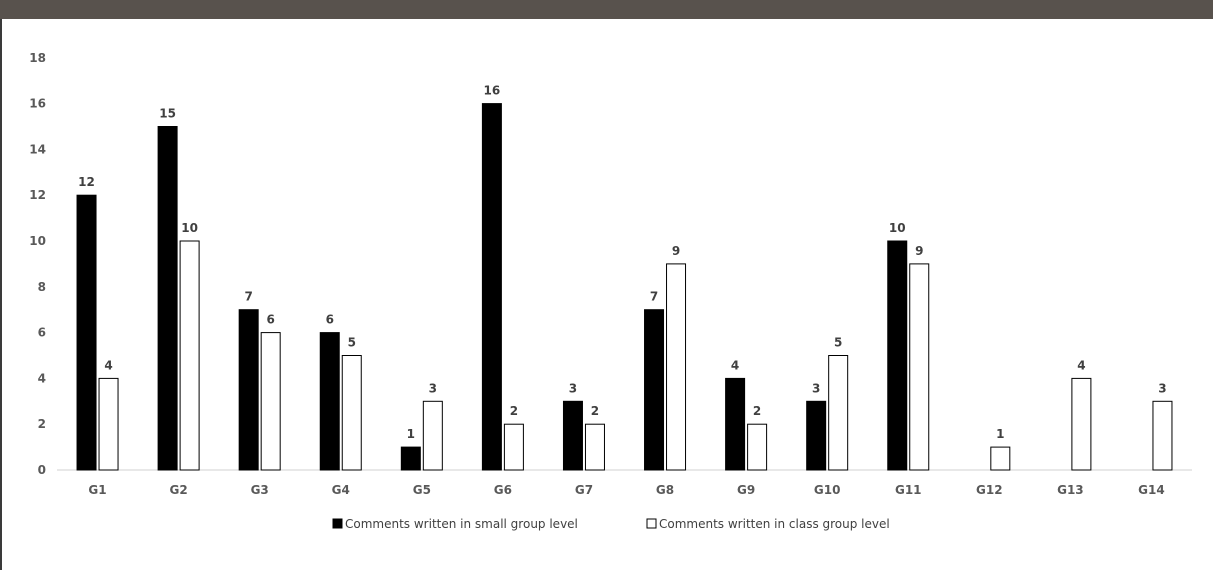 The height and width of the screenshot is (570, 1213). What do you see at coordinates (1081, 365) in the screenshot?
I see `data-label-g13-class-group: 4` at bounding box center [1081, 365].